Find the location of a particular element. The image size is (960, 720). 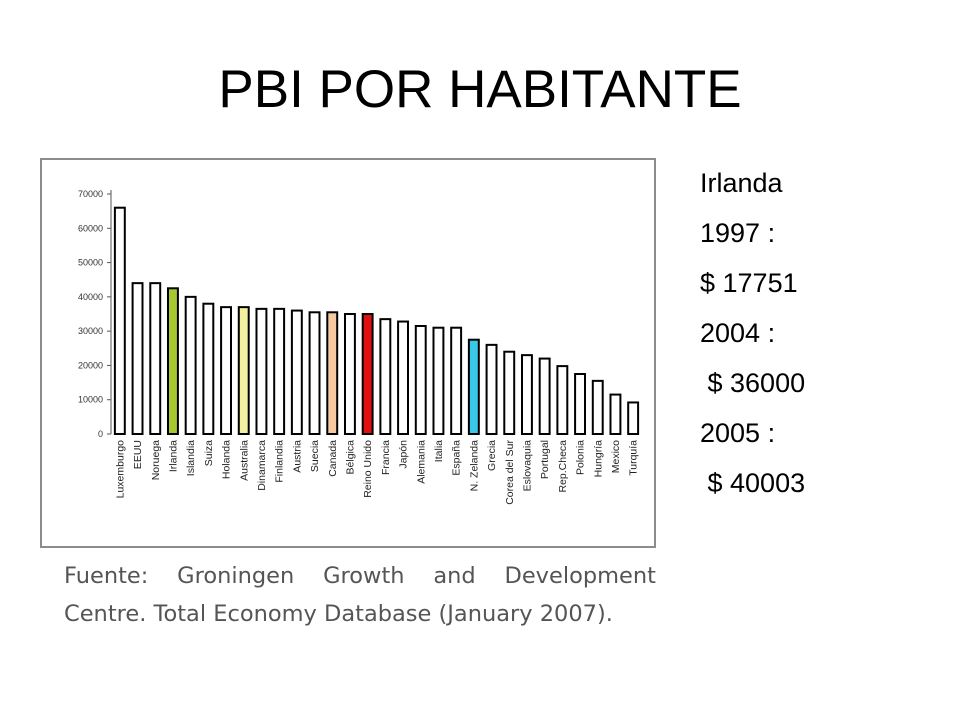

y-tick-label: 20000 is located at coordinates (90, 365).